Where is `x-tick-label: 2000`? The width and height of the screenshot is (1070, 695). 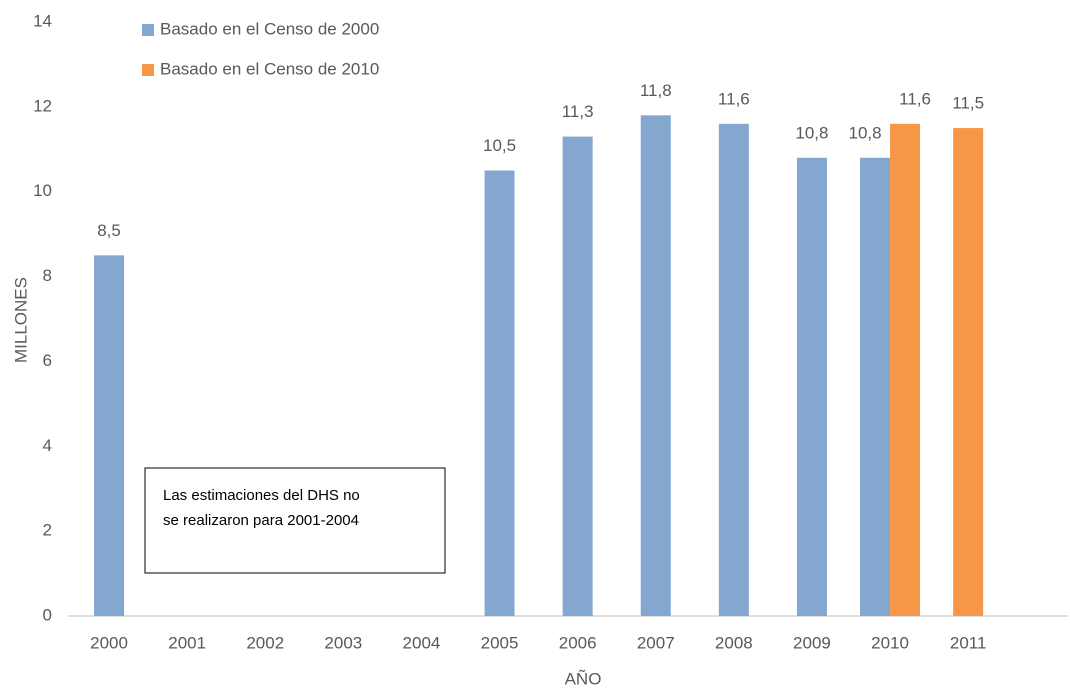 x-tick-label: 2000 is located at coordinates (109, 642).